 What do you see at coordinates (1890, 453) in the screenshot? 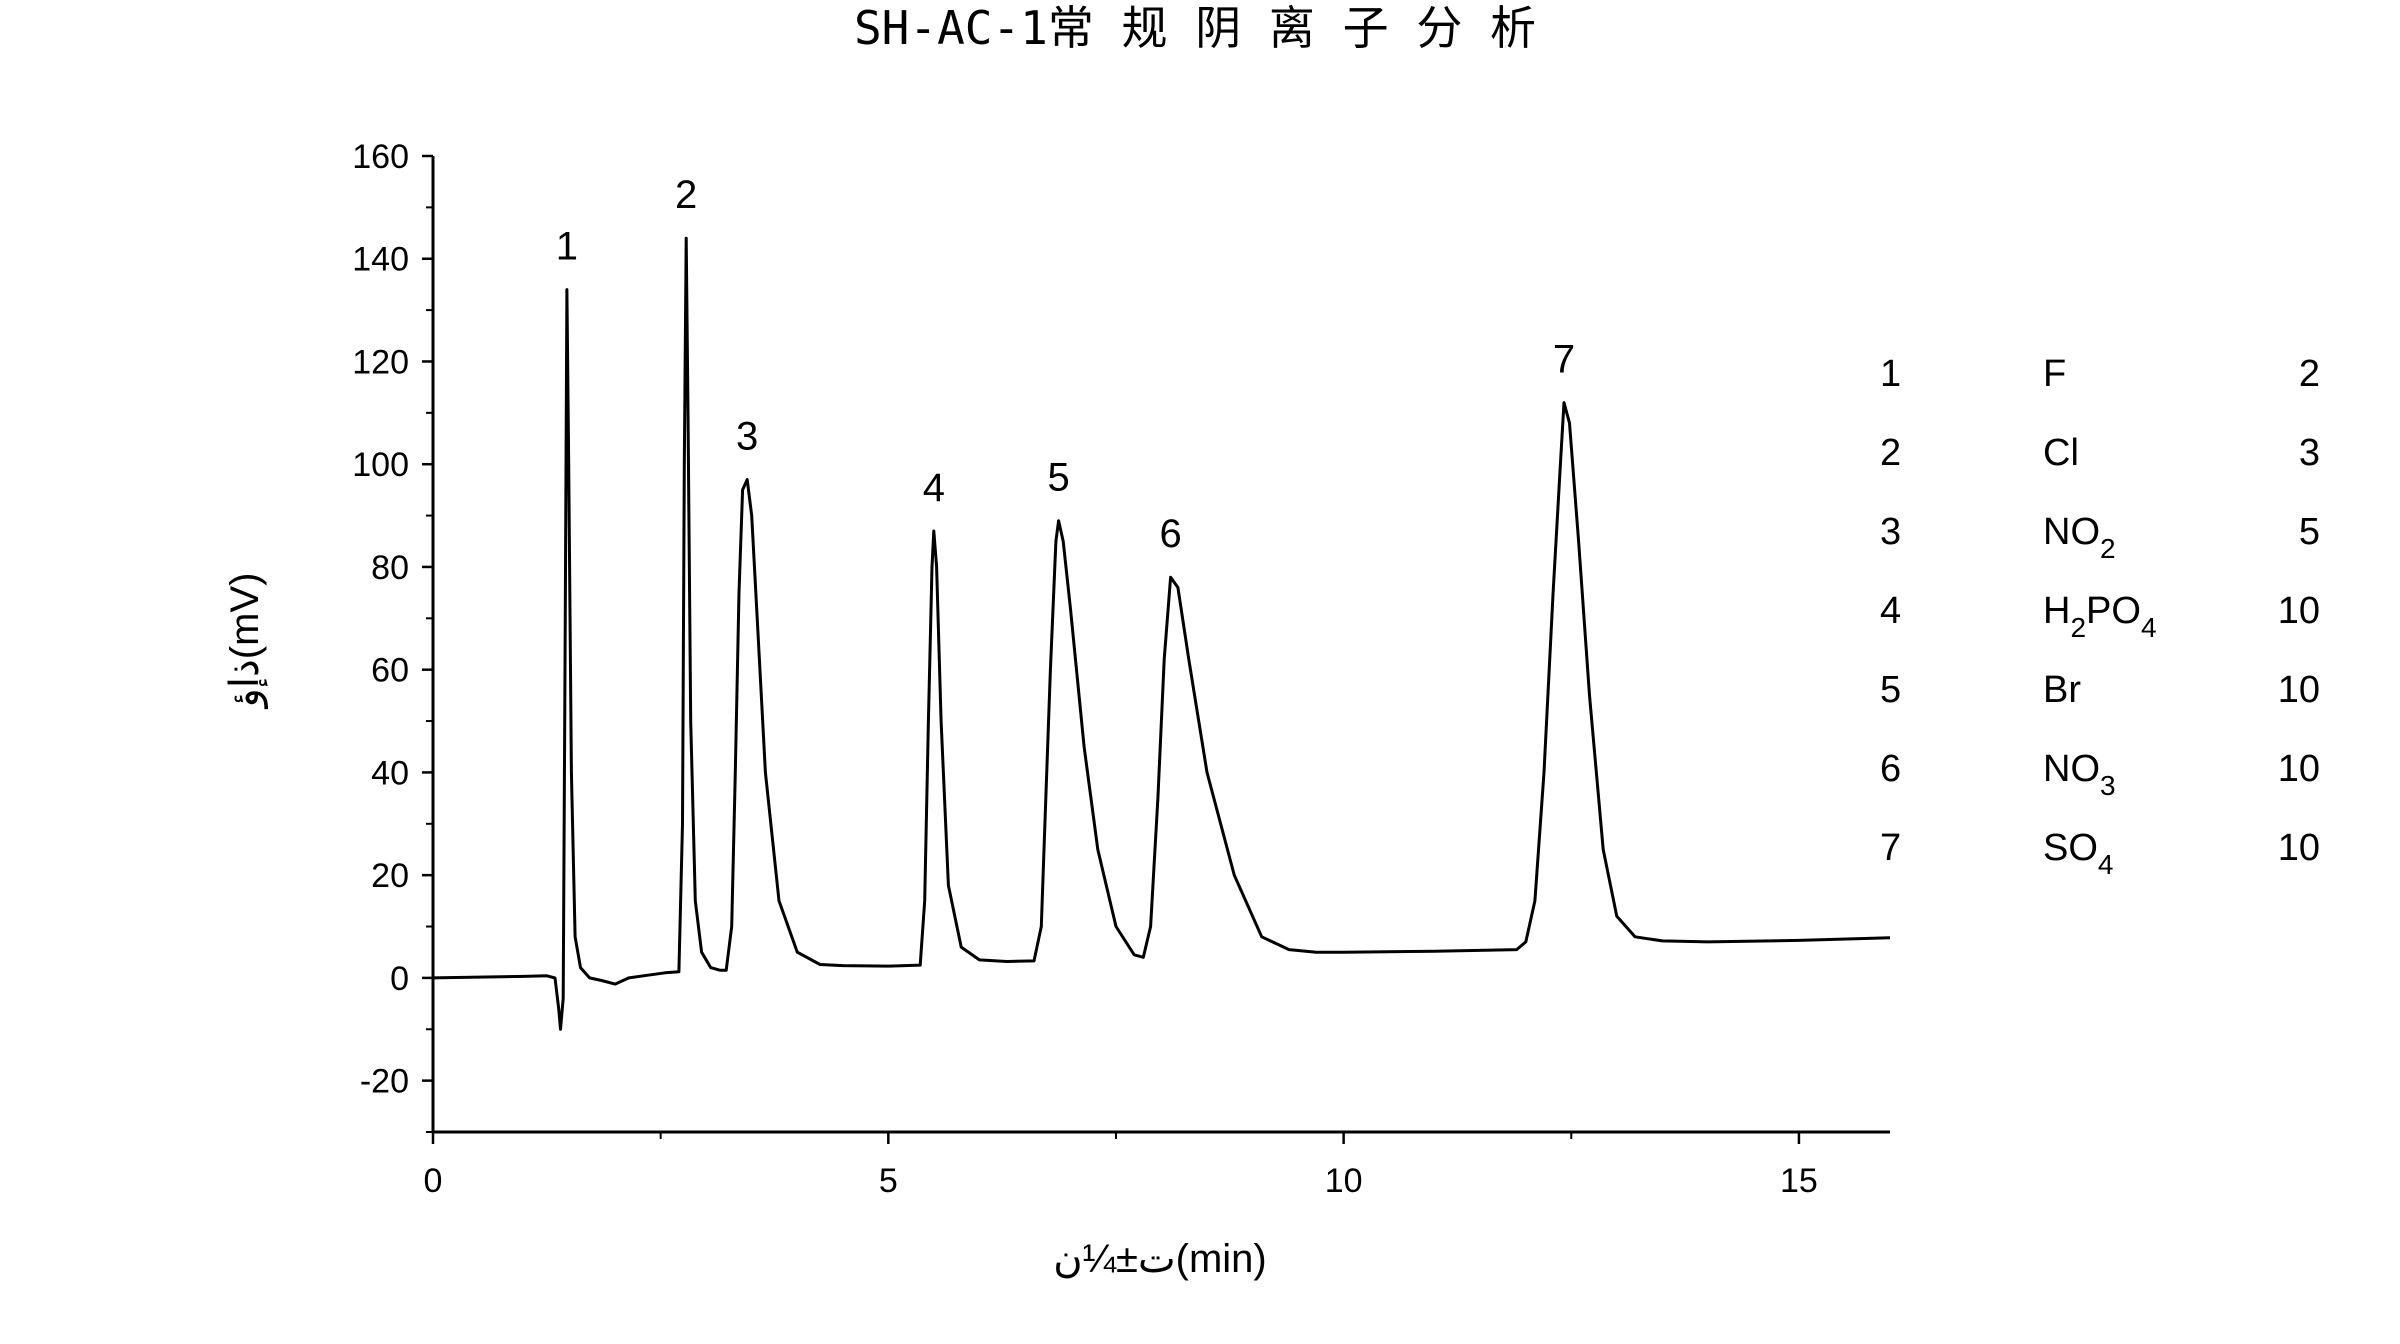
I see `peak-number: 2` at bounding box center [1890, 453].